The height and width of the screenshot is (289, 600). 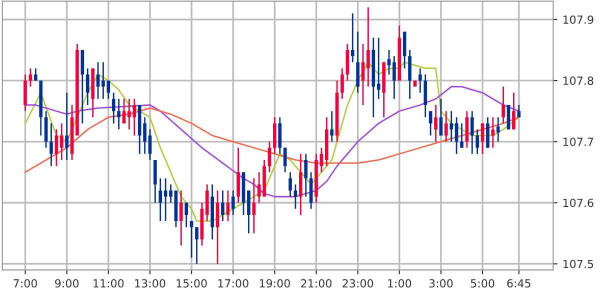 I want to click on y-tick-label: 107.7, so click(x=578, y=142).